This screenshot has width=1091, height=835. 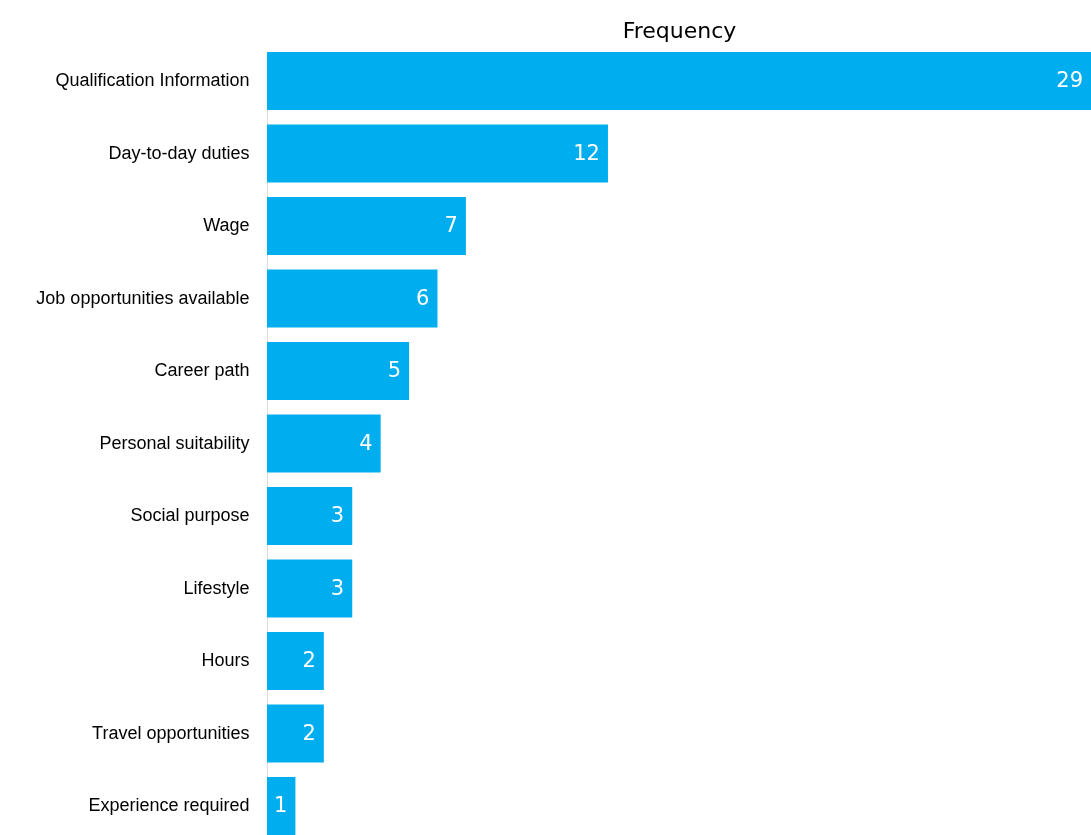 What do you see at coordinates (202, 370) in the screenshot?
I see `y-tick-label: Career path` at bounding box center [202, 370].